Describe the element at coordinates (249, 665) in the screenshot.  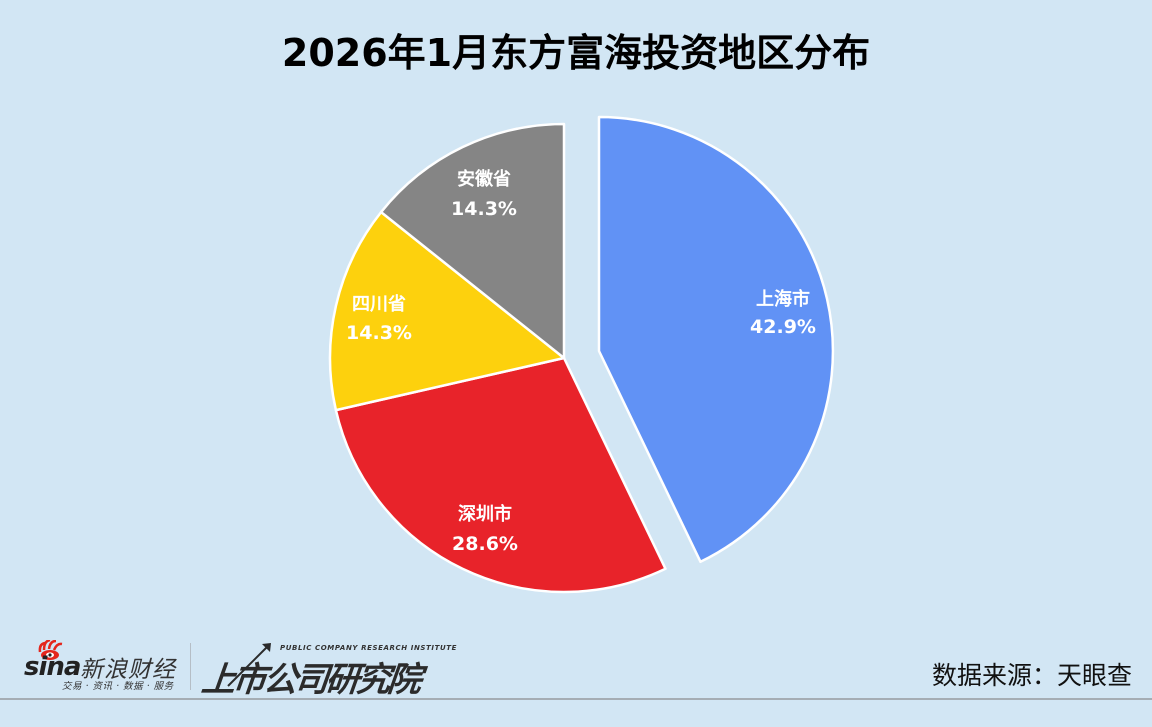
I see `arrow-up-icon` at that location.